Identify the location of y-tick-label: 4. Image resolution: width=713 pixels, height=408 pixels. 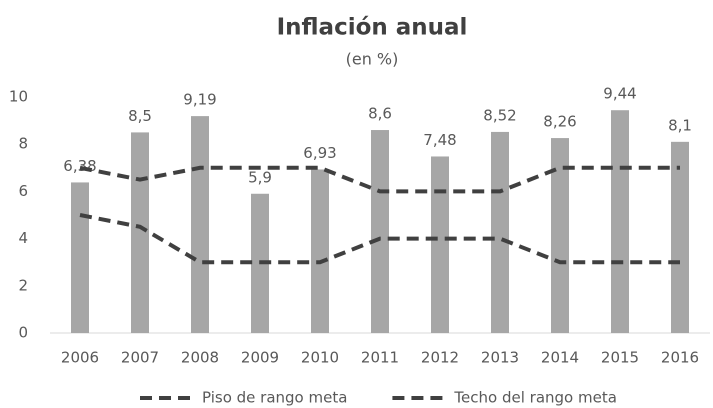
(23, 238).